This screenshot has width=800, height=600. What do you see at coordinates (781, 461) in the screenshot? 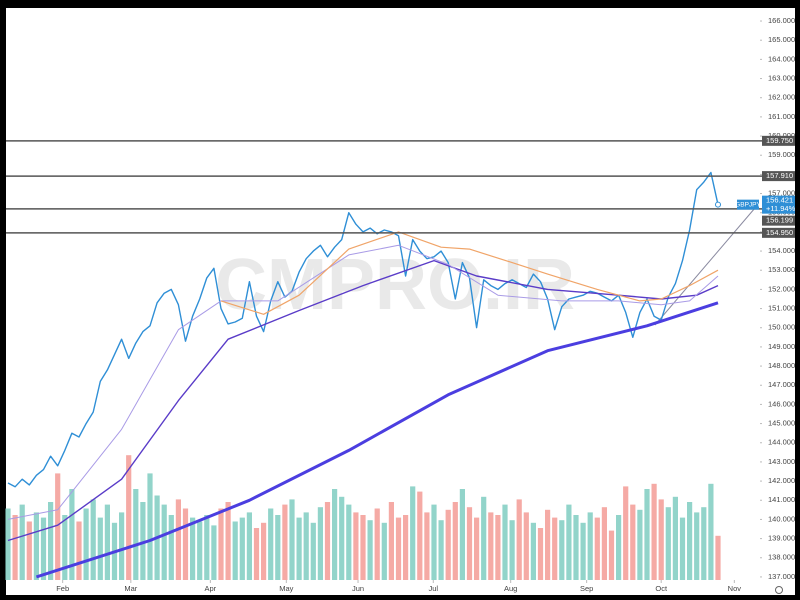
I see `y-tick-label: 143.000` at bounding box center [781, 461].